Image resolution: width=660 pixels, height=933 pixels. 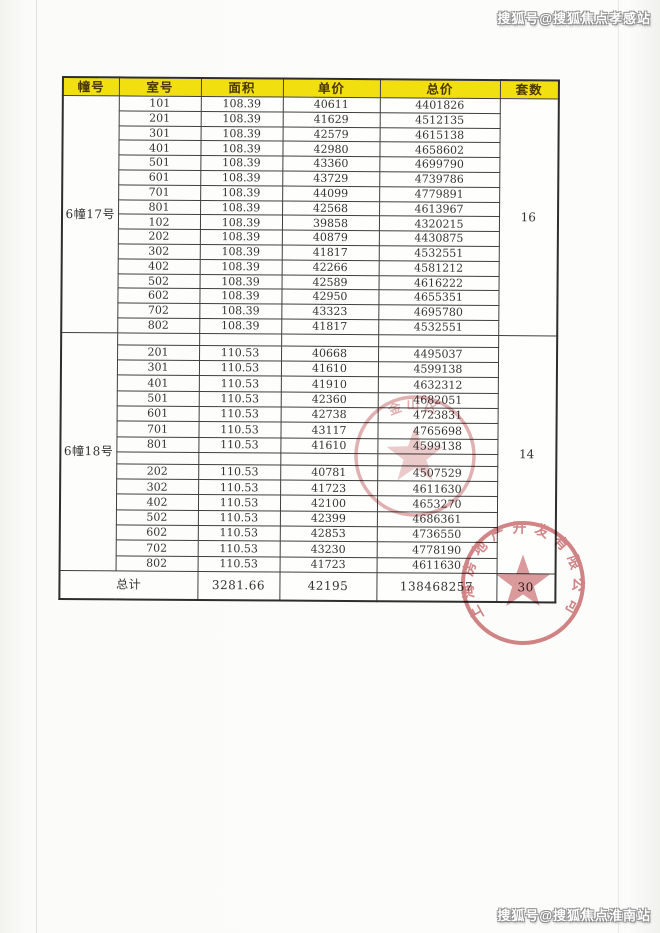 What do you see at coordinates (331, 179) in the screenshot?
I see `unit-price-cell: 43729` at bounding box center [331, 179].